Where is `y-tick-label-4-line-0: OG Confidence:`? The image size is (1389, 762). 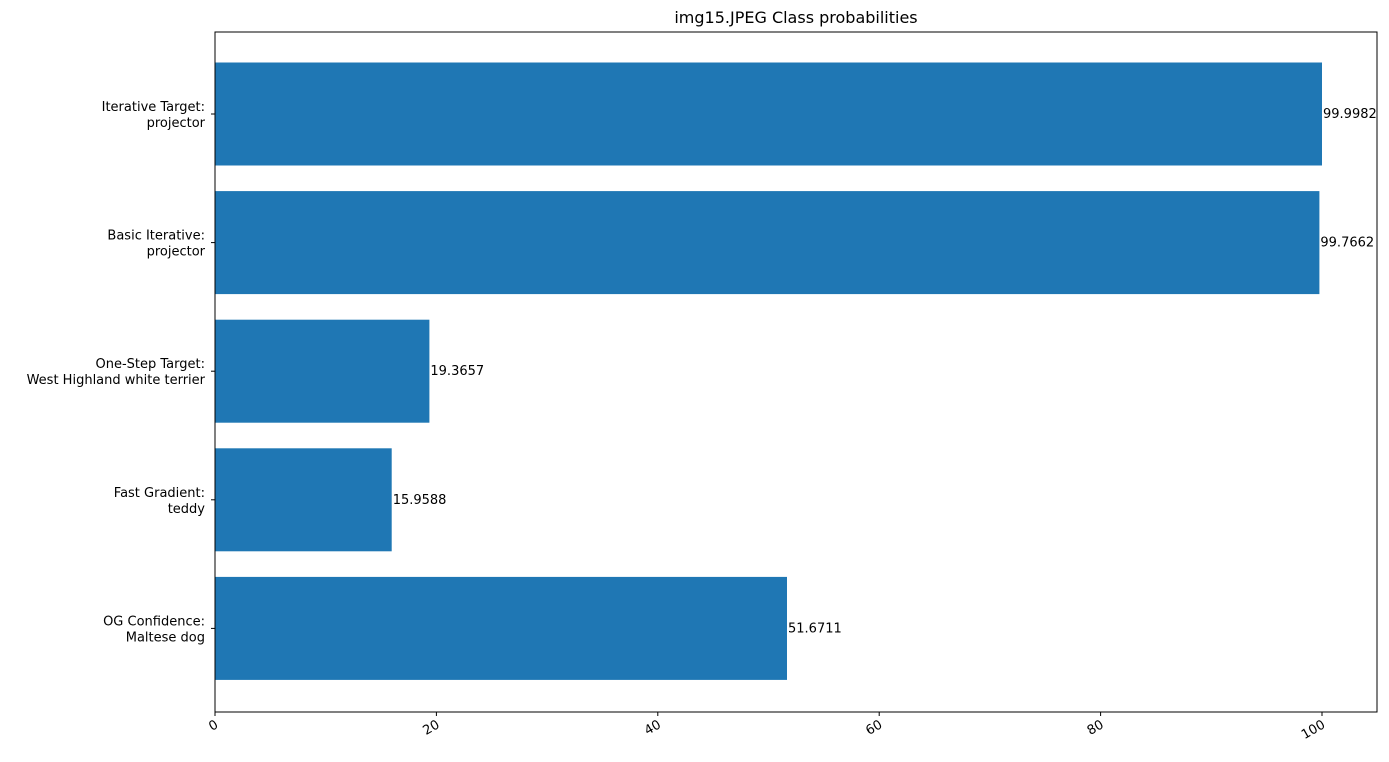
y-tick-label-4-line-0: OG Confidence: is located at coordinates (154, 621).